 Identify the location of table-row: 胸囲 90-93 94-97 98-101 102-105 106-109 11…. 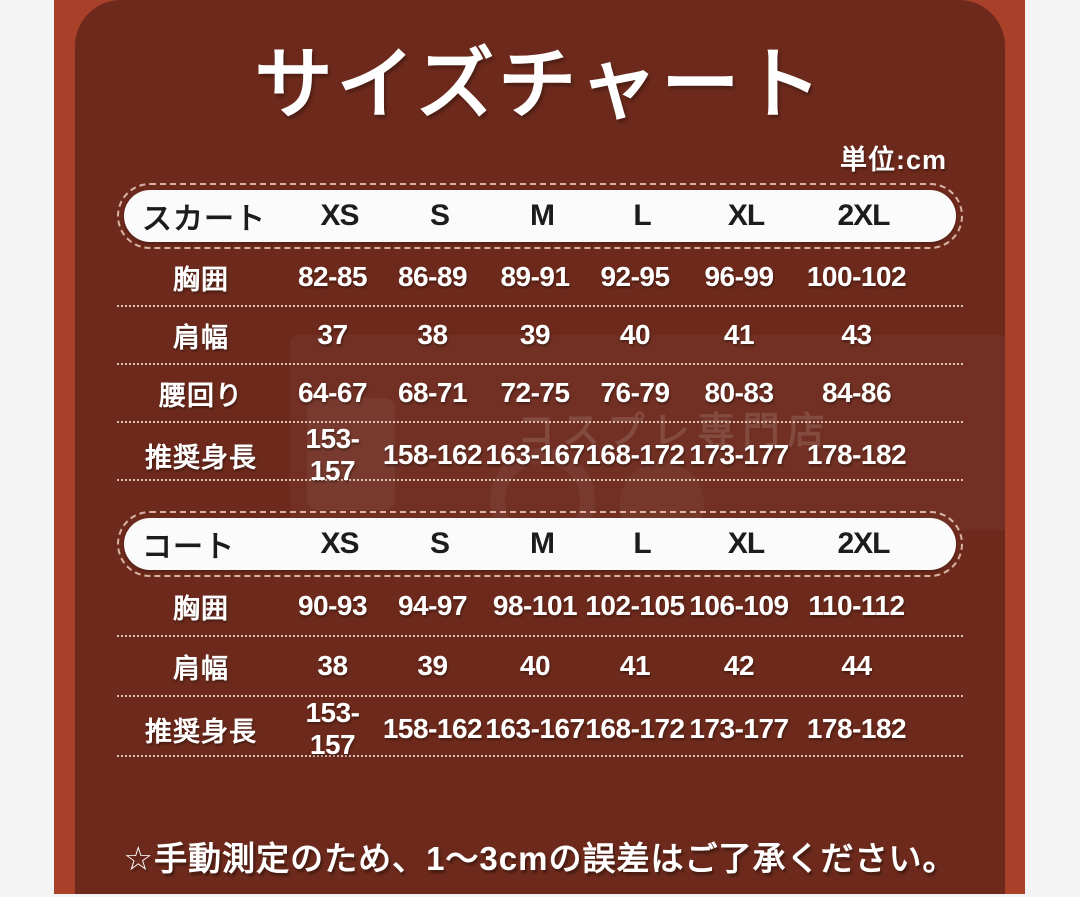
(540, 607).